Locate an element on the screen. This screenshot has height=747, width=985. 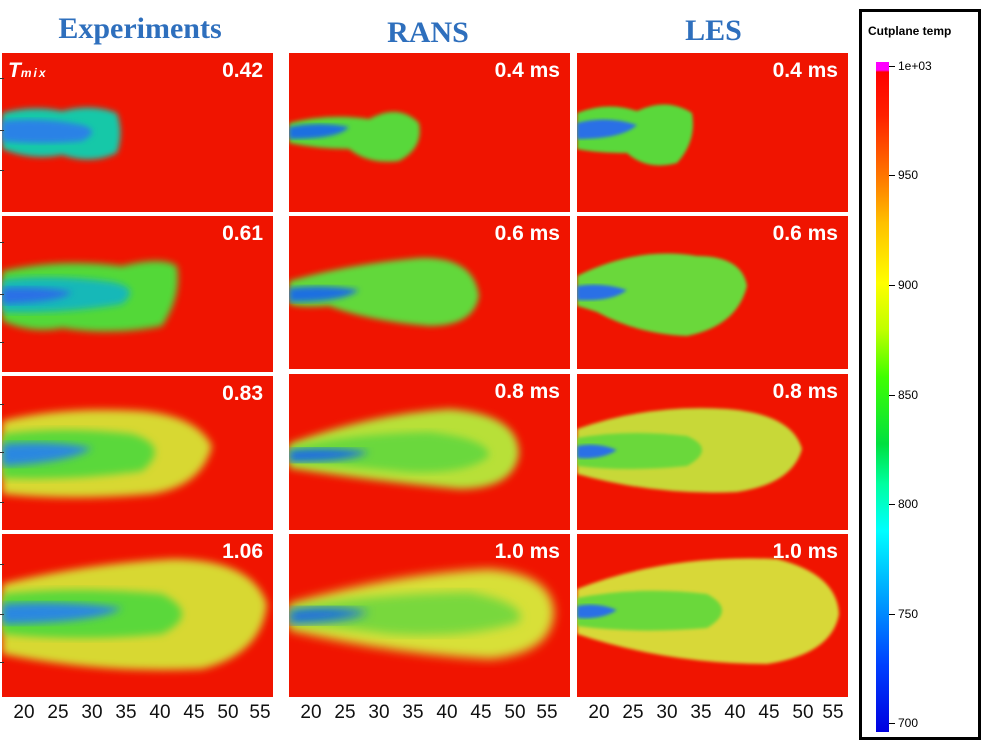
column-title-experiments: Experiments is located at coordinates (140, 28).